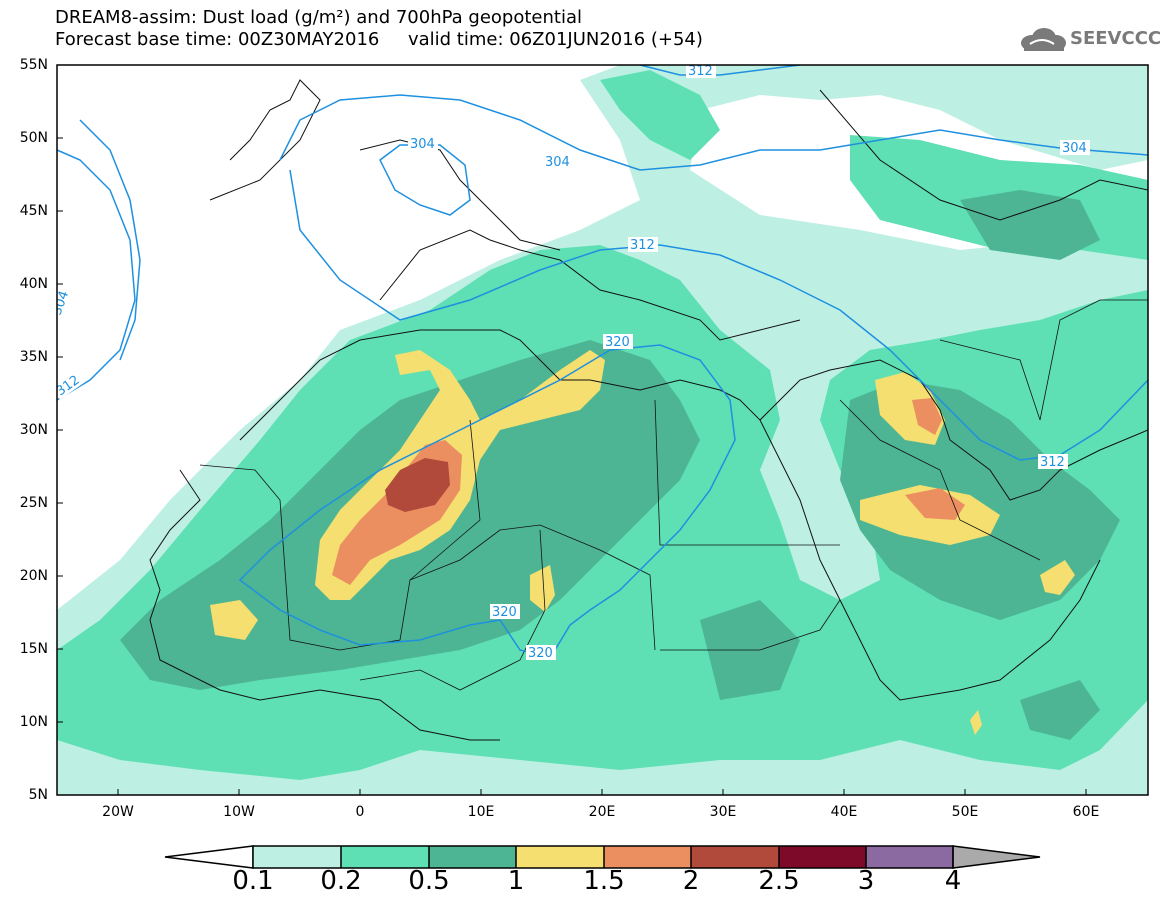 This screenshot has width=1165, height=907. What do you see at coordinates (648, 491) in the screenshot?
I see `dust-field-orange` at bounding box center [648, 491].